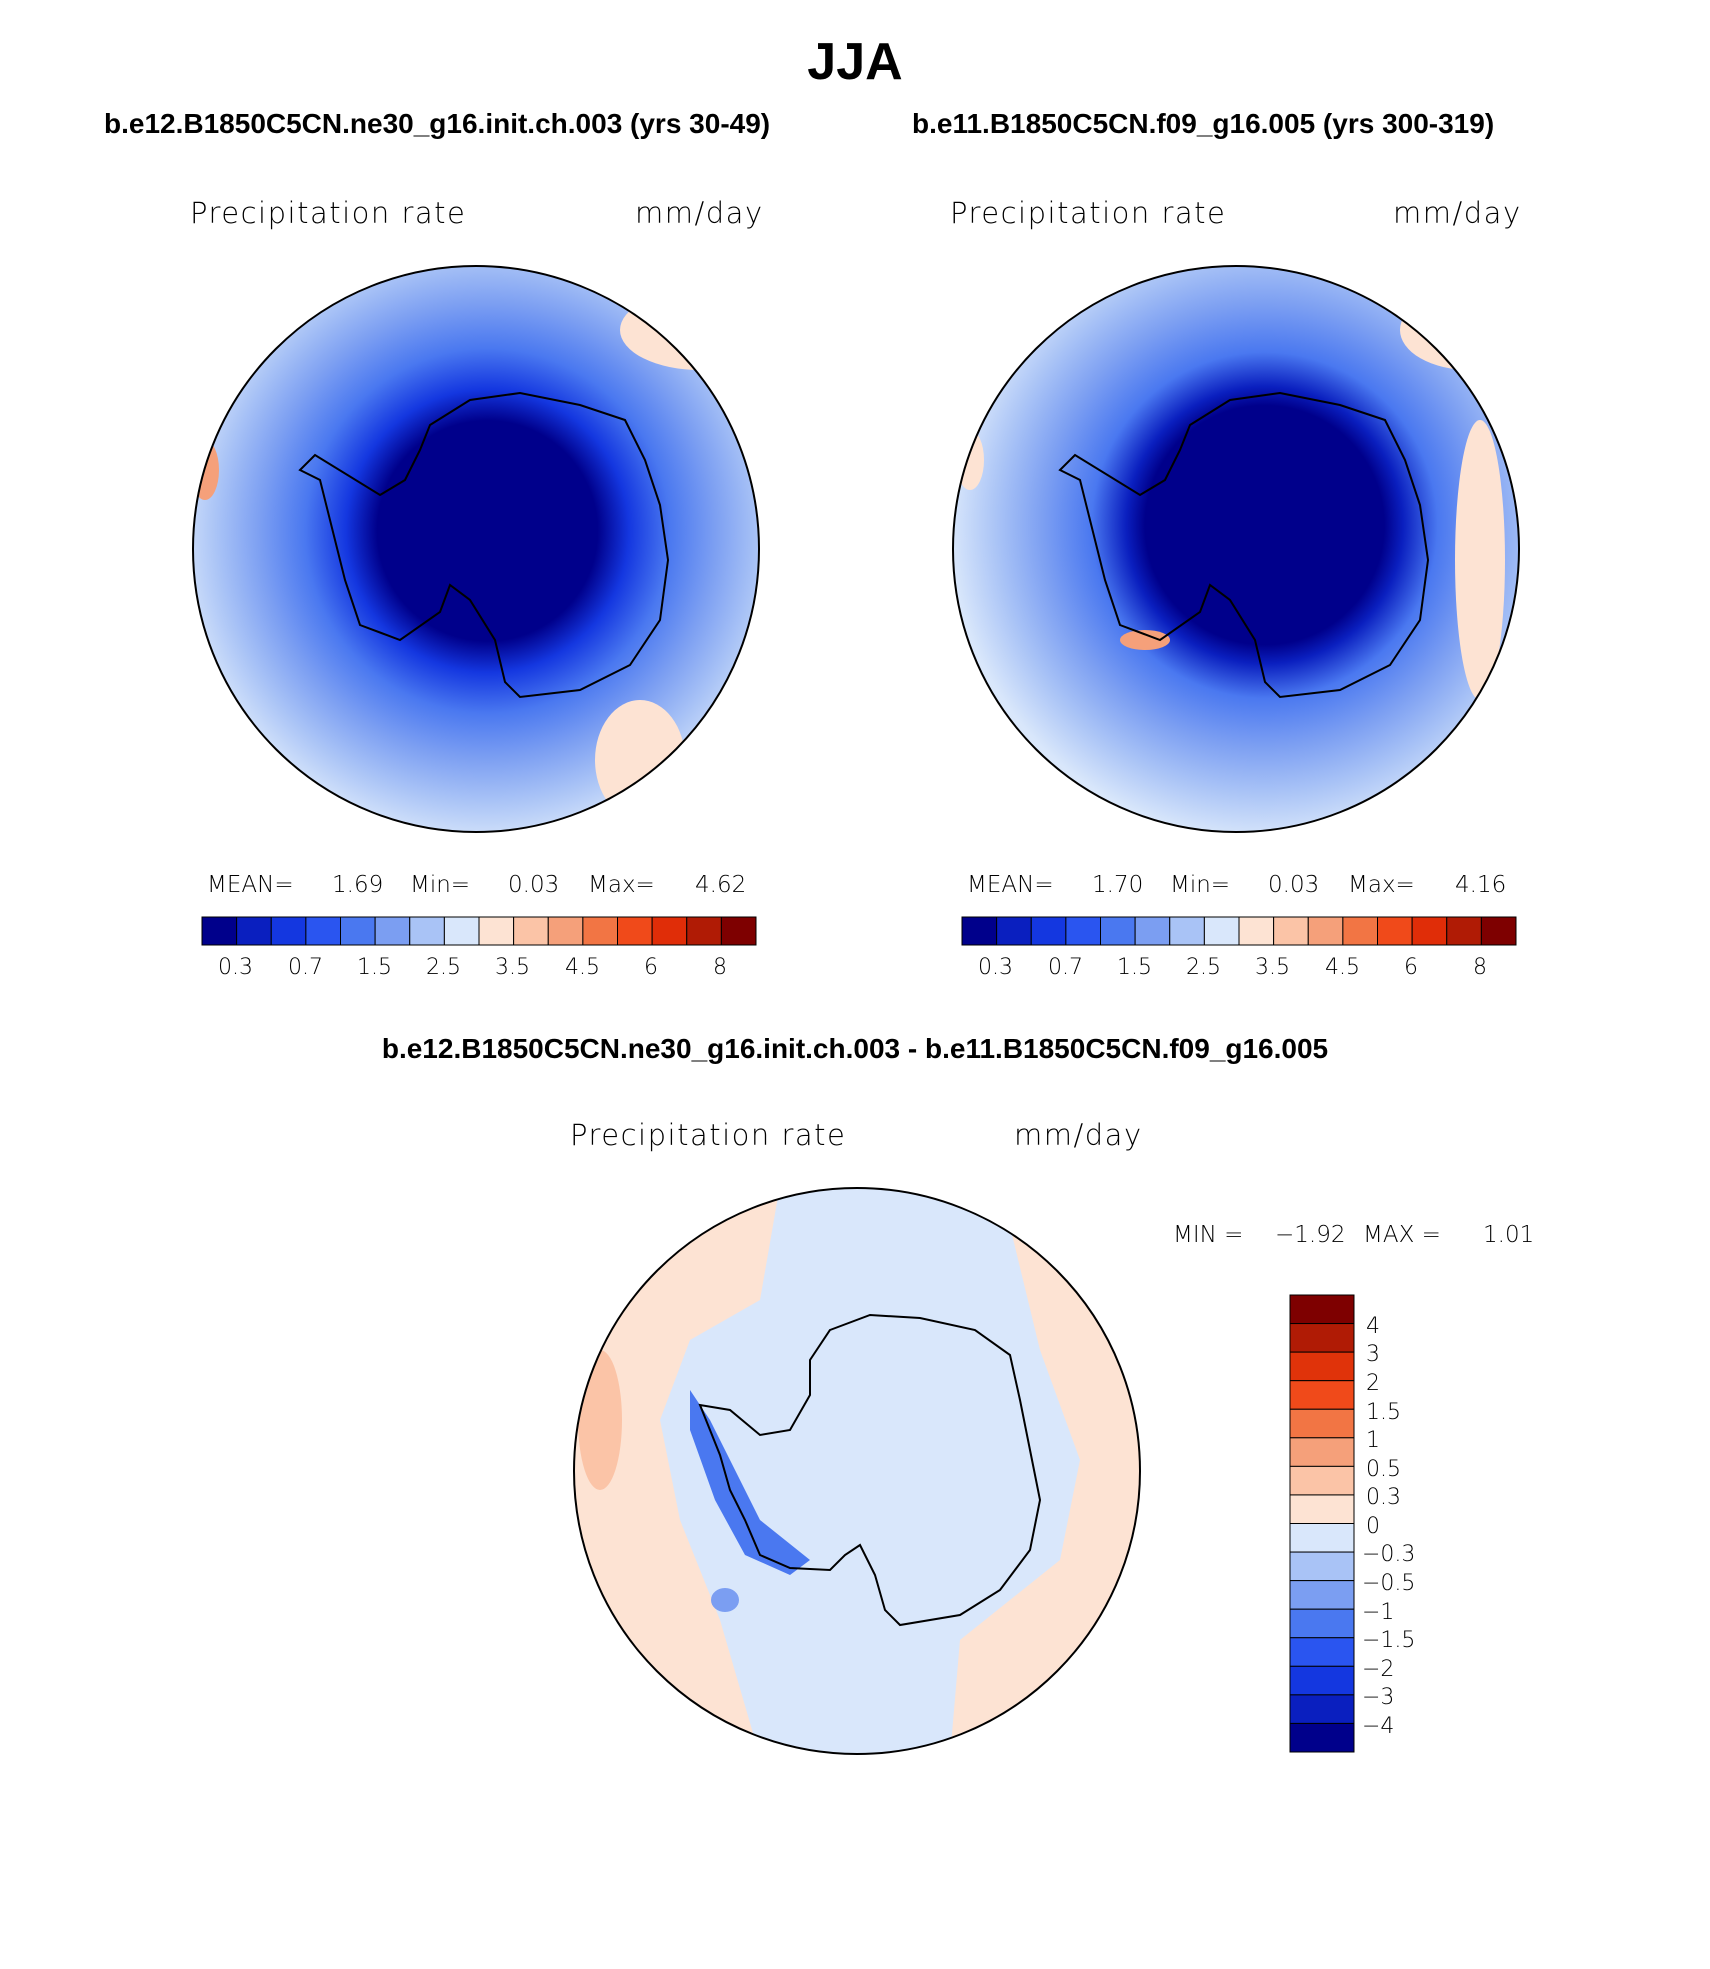  I want to click on diff-polar-map, so click(857, 1471).